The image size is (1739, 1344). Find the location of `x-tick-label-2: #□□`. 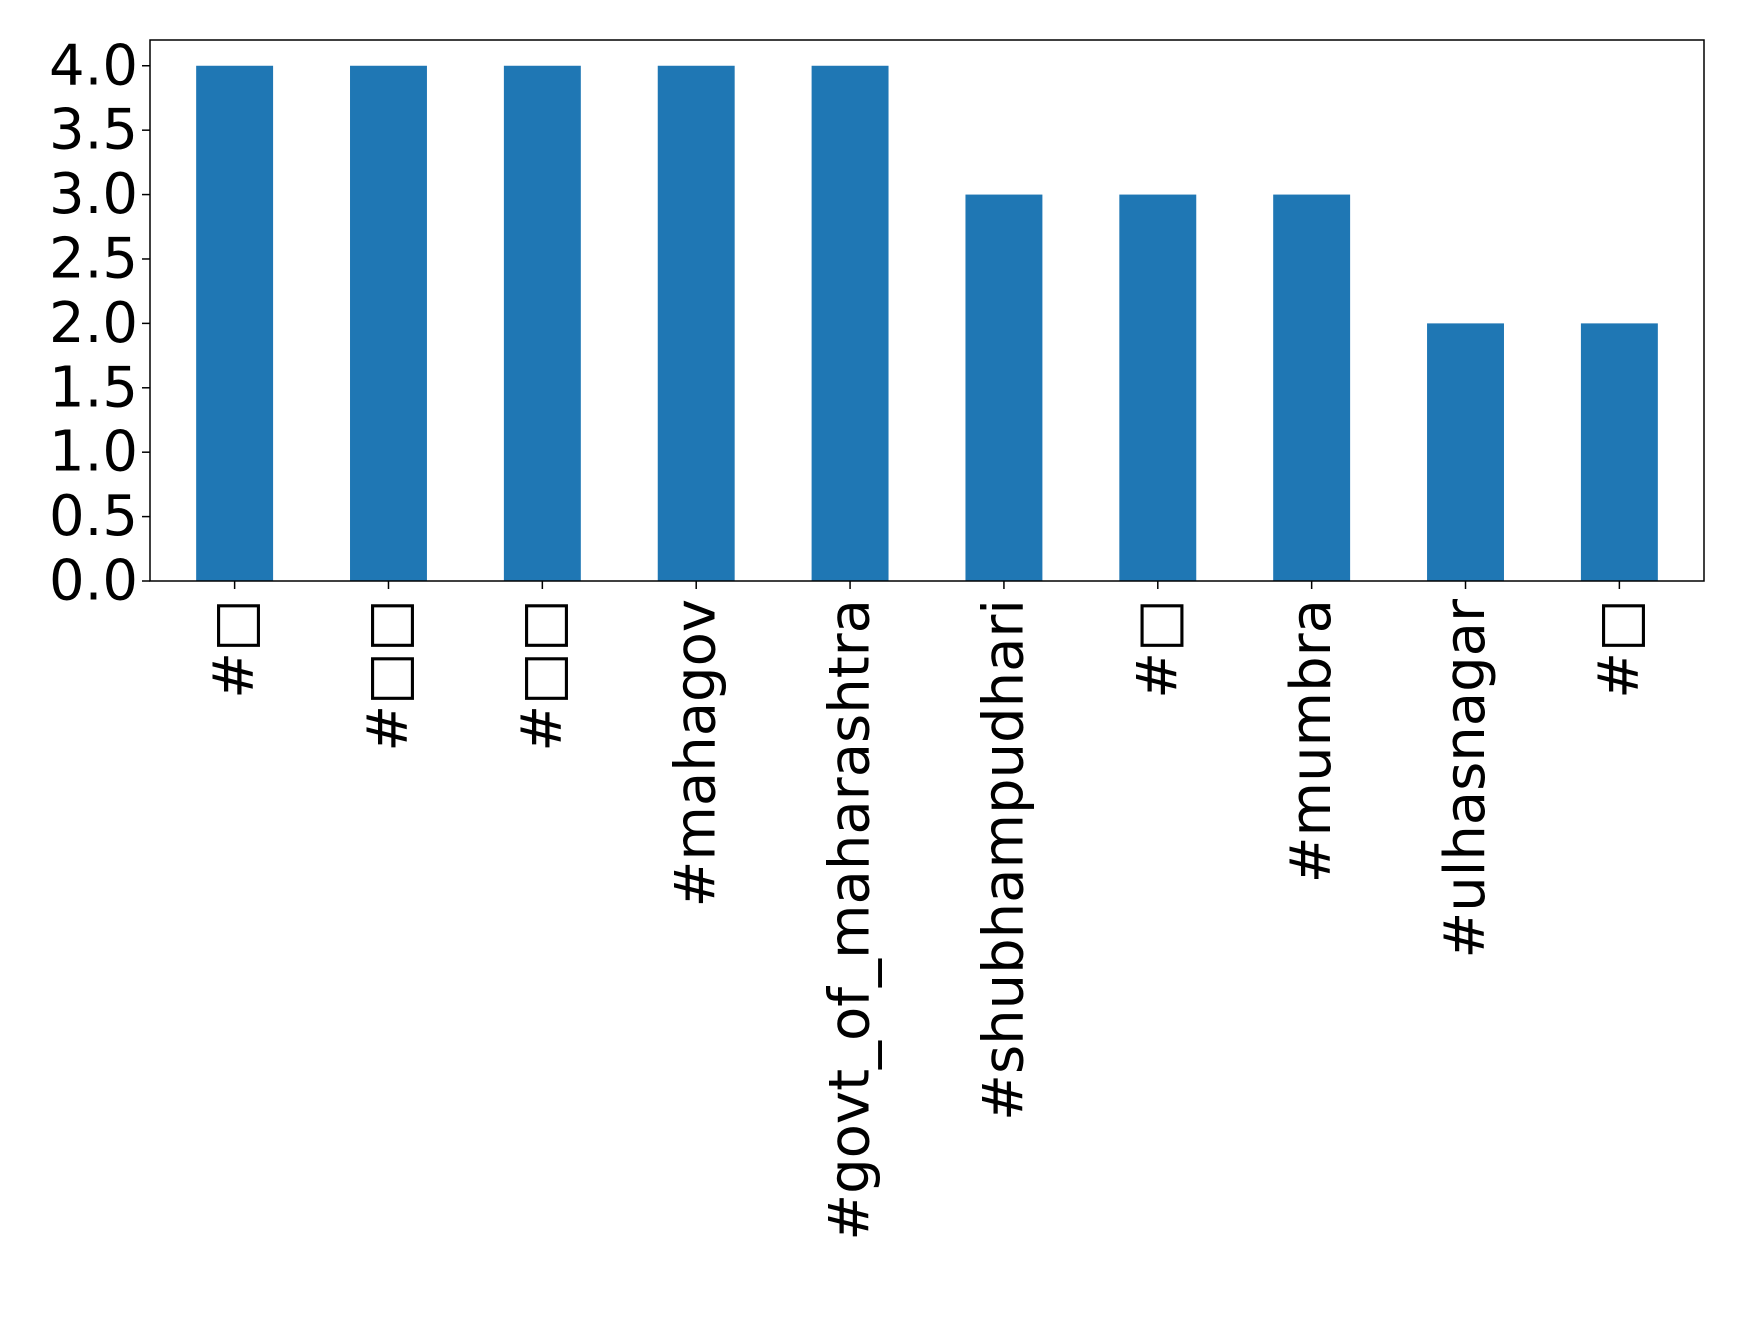

x-tick-label-2: #□□ is located at coordinates (542, 675).